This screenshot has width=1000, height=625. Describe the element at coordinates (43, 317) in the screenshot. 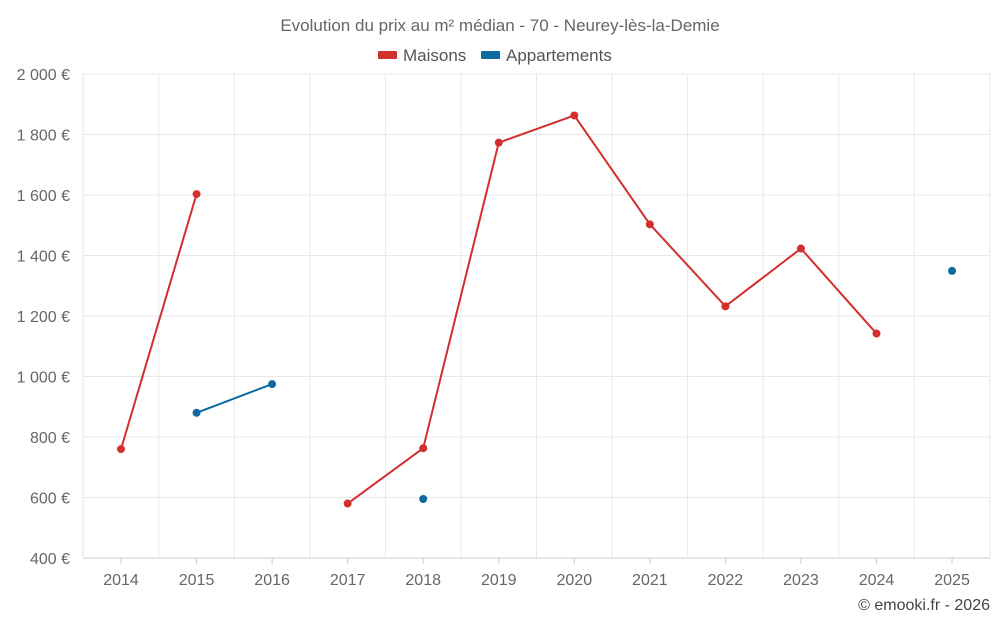

I see `y-tick-label: 1 200 €` at that location.